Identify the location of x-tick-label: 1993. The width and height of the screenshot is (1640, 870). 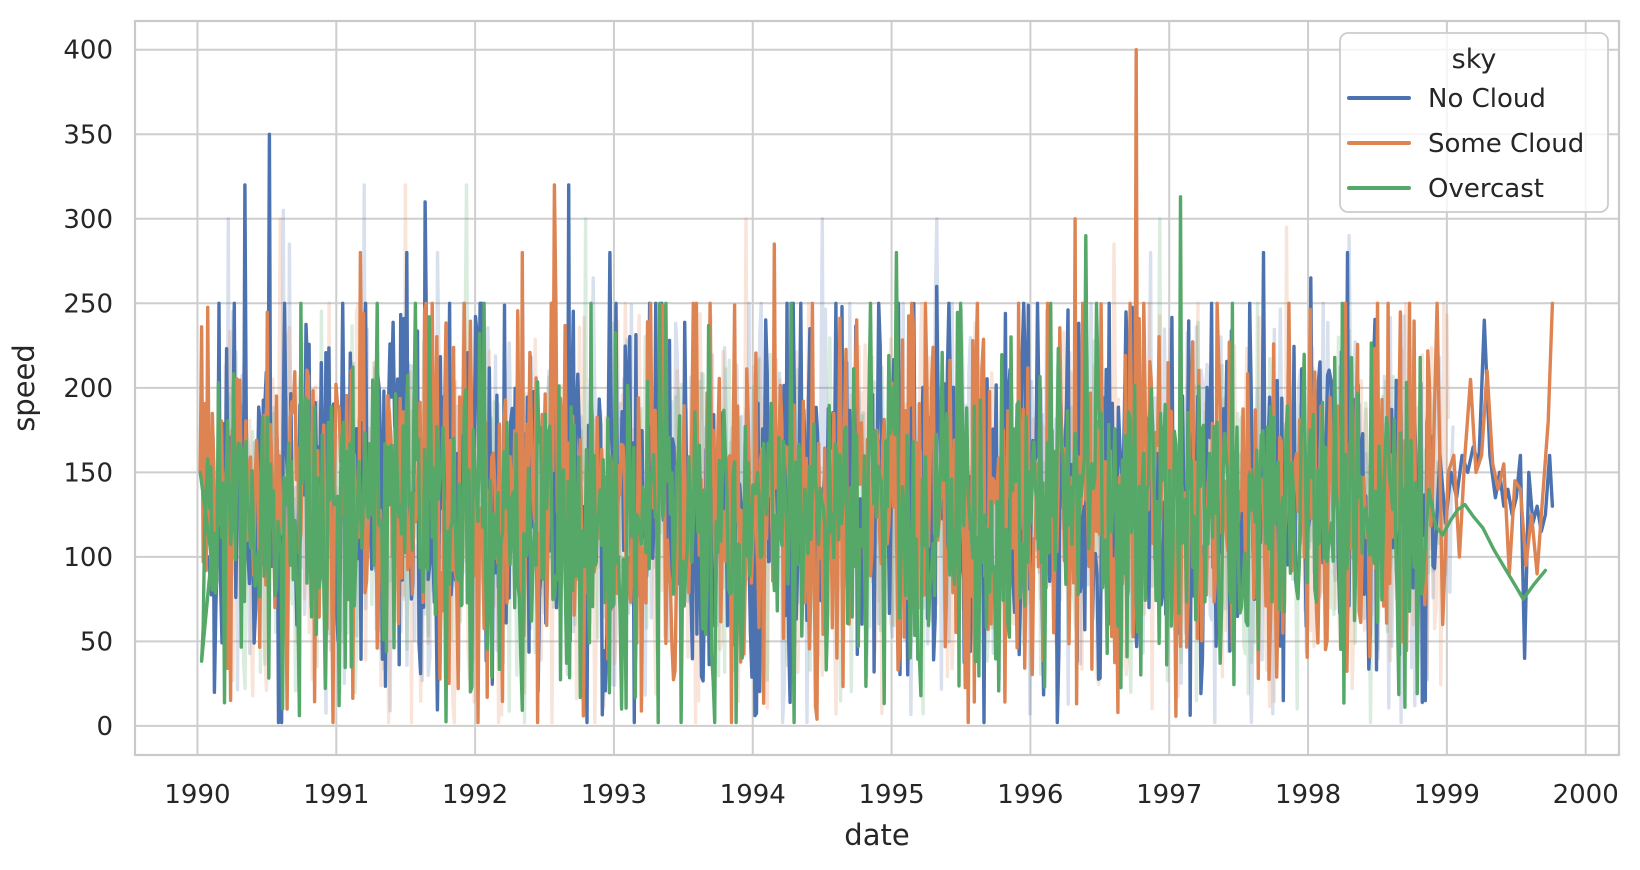
(614, 795).